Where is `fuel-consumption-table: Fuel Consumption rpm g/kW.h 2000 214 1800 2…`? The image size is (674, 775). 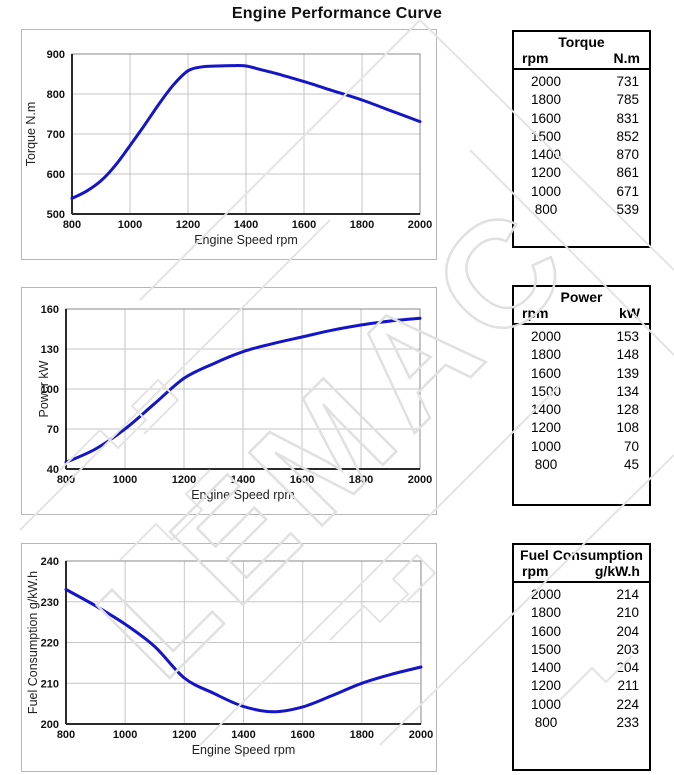 fuel-consumption-table: Fuel Consumption rpm g/kW.h 2000 214 1800 2… is located at coordinates (581, 657).